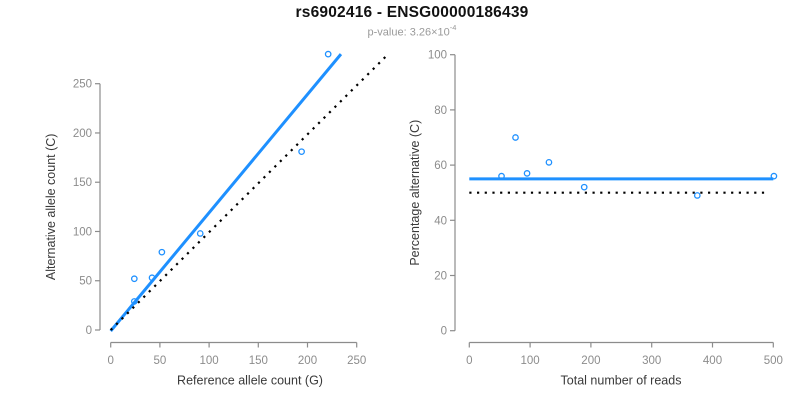 The height and width of the screenshot is (400, 800). I want to click on x-axis-label: Reference allele count (G), so click(250, 381).